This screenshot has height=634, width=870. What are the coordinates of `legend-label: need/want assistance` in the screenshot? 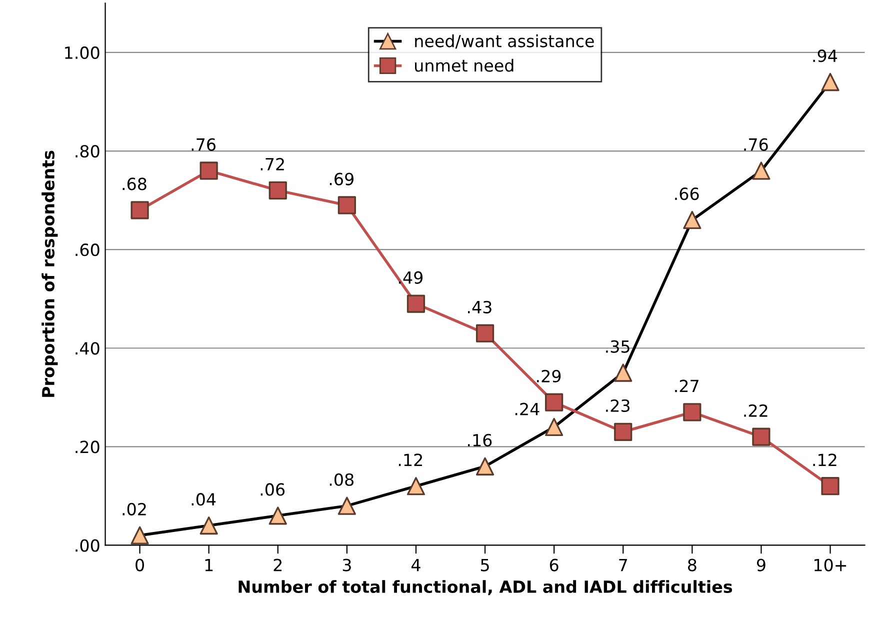 It's located at (504, 41).